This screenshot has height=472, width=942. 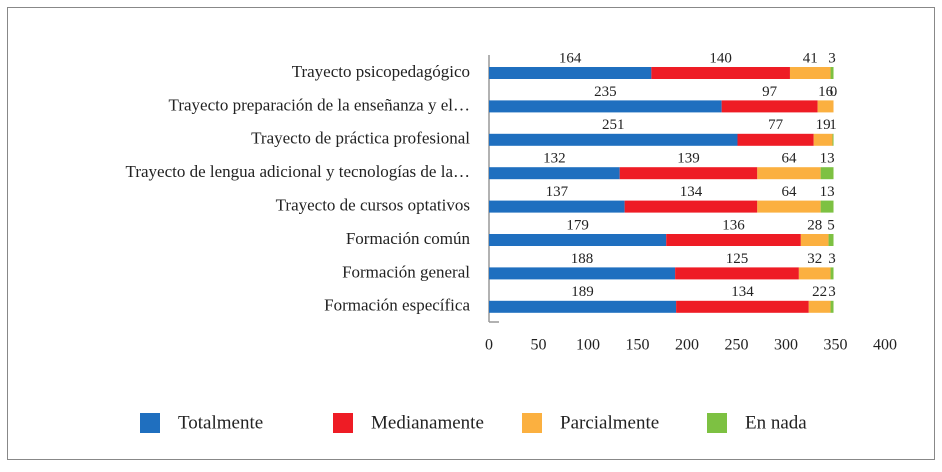 I want to click on value-label: 179, so click(x=577, y=225).